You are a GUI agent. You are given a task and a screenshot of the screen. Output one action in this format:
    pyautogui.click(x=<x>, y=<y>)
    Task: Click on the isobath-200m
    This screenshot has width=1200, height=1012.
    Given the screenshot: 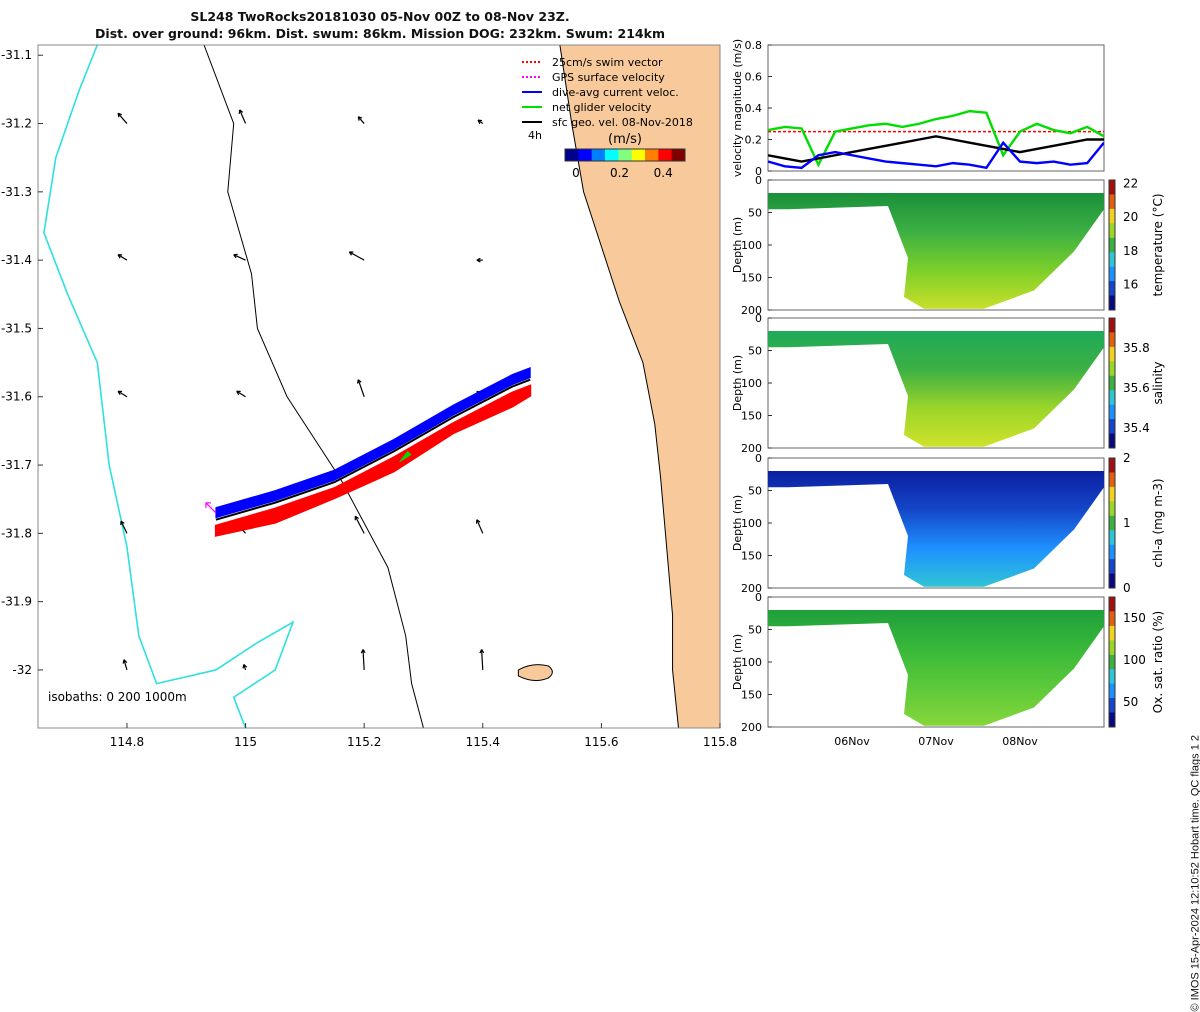 What is the action you would take?
    pyautogui.click(x=313, y=386)
    